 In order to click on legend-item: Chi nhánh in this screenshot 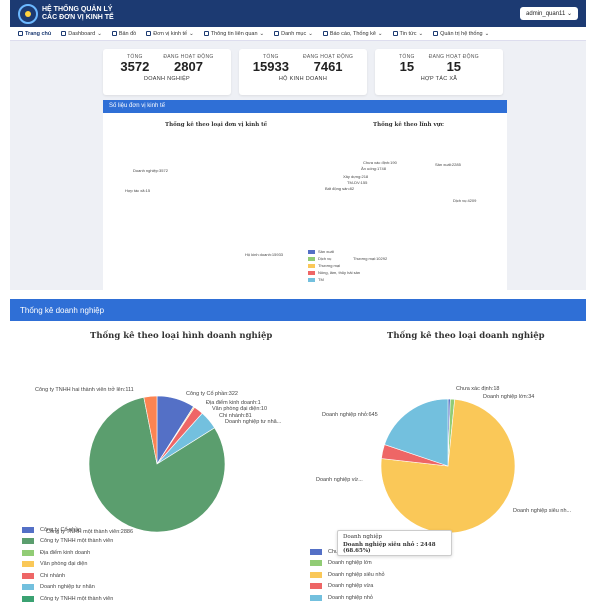, I will do `click(67, 576)`.